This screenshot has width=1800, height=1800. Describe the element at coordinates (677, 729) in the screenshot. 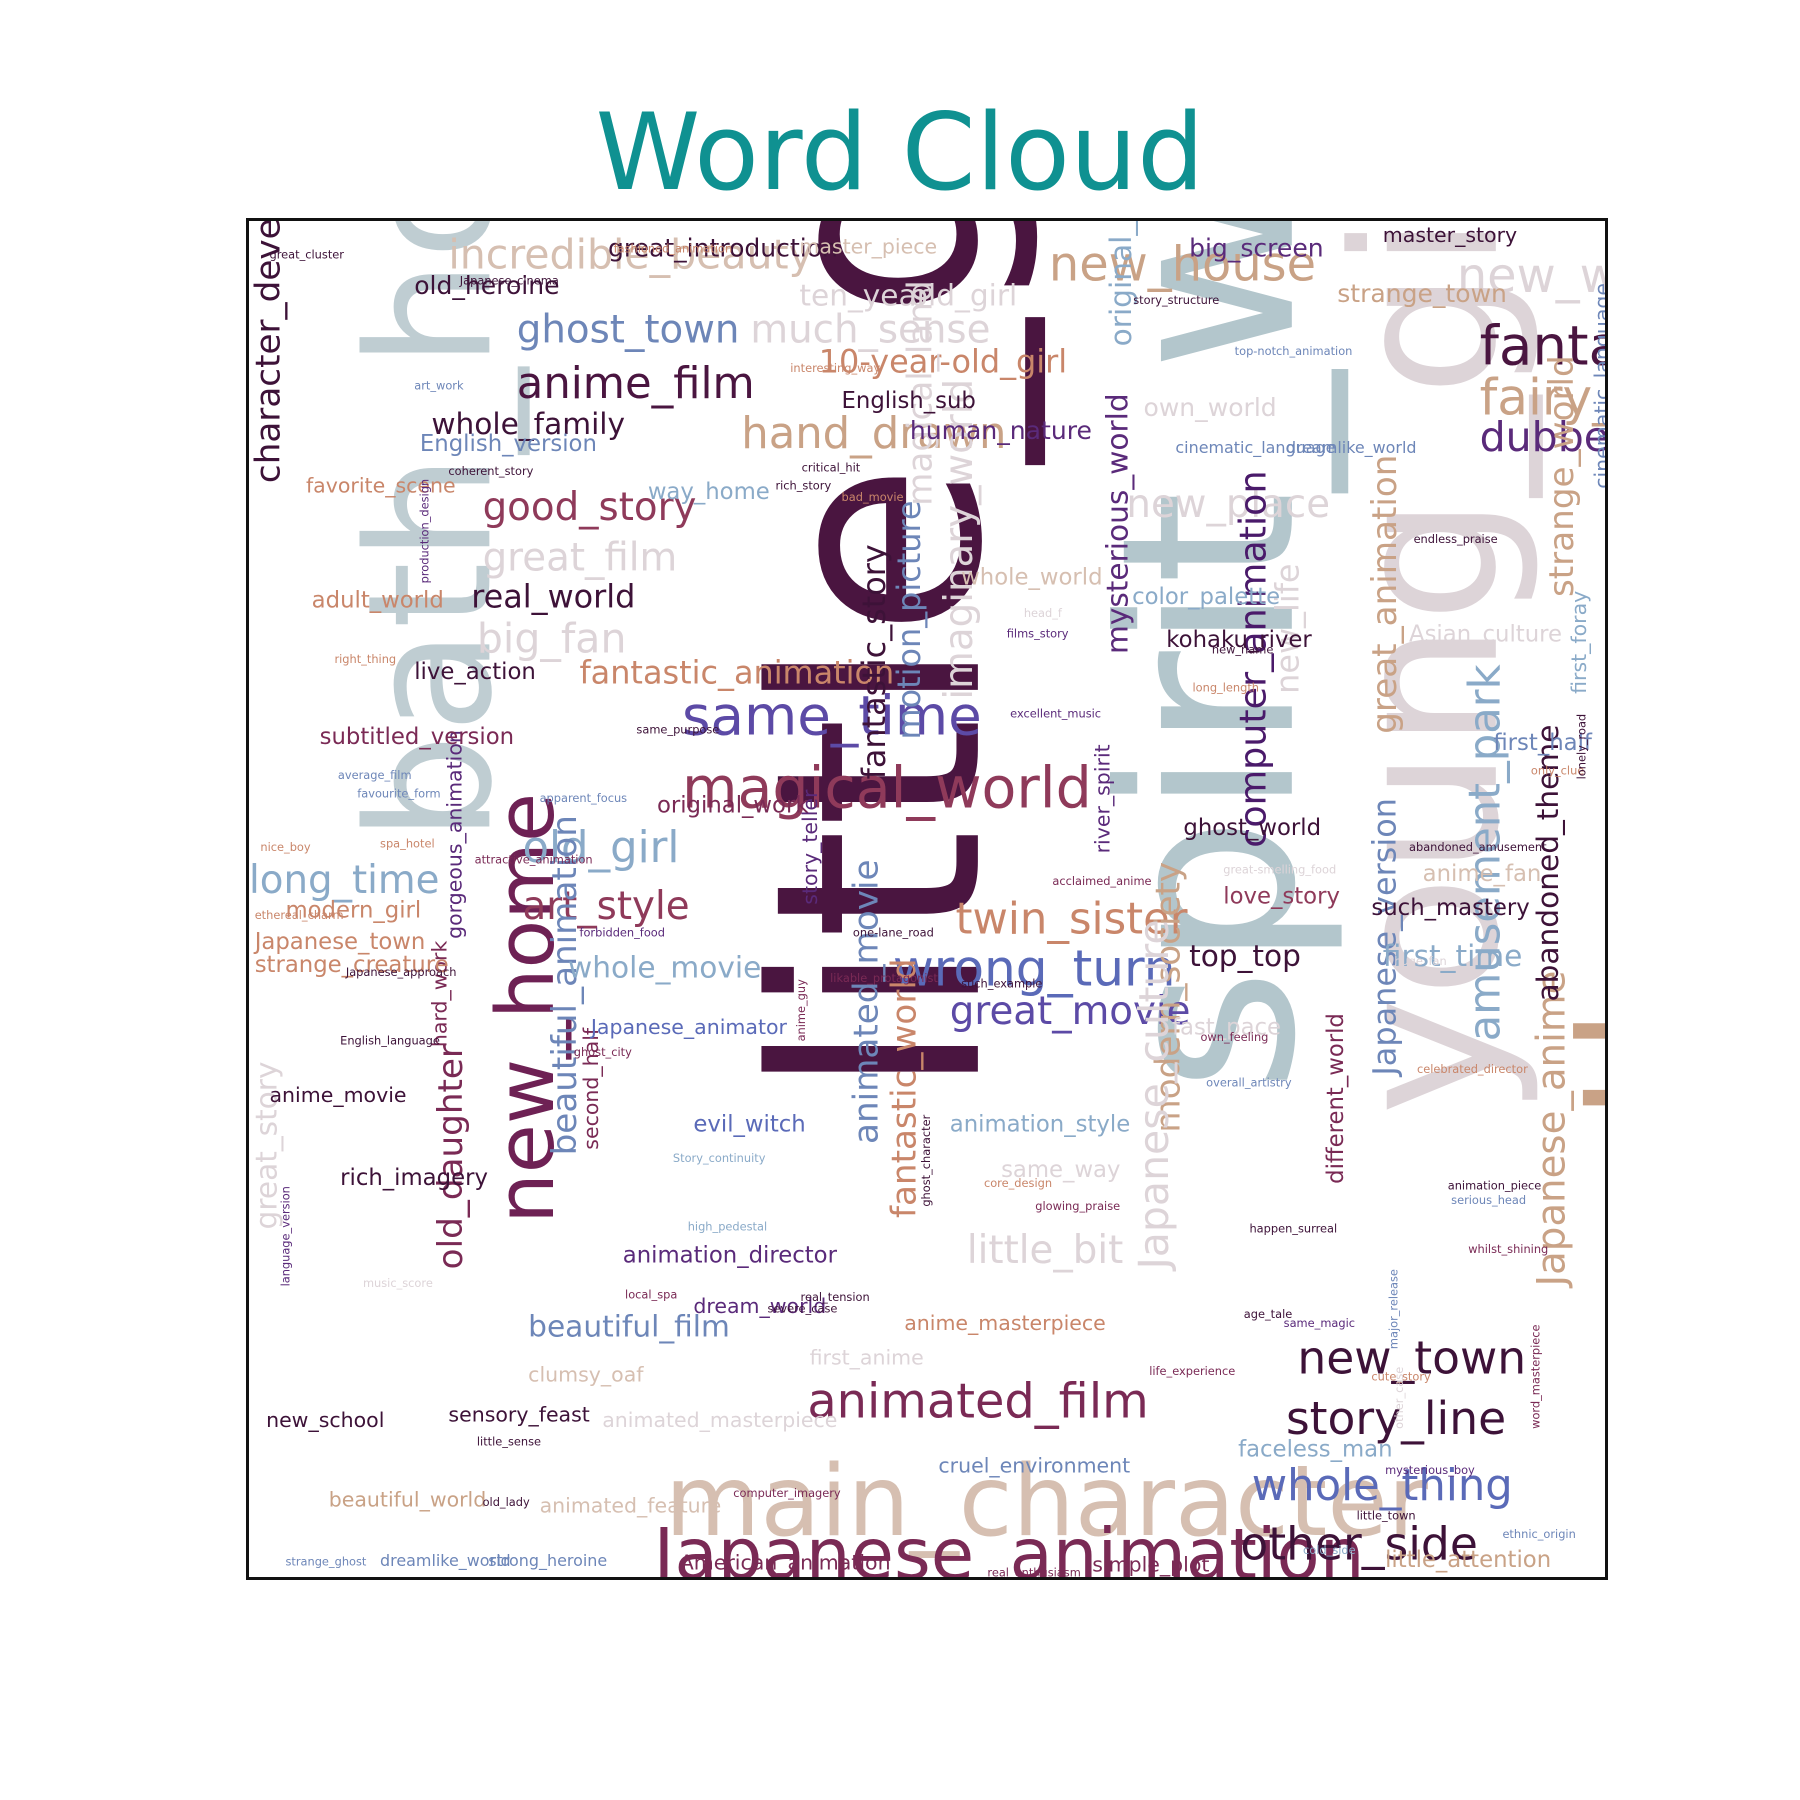

I see `word-149: same_purpose` at that location.